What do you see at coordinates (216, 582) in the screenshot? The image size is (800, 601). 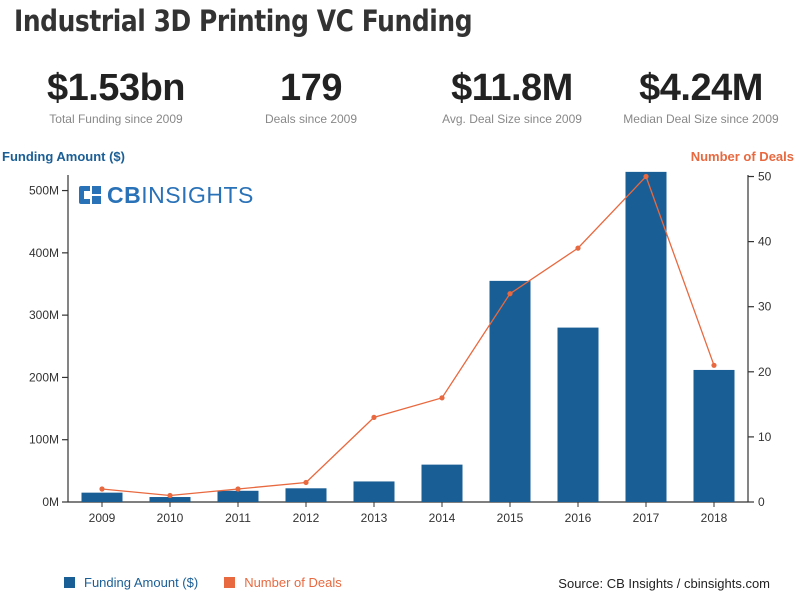 I see `legend: Funding Amount ($) Number of Deals` at bounding box center [216, 582].